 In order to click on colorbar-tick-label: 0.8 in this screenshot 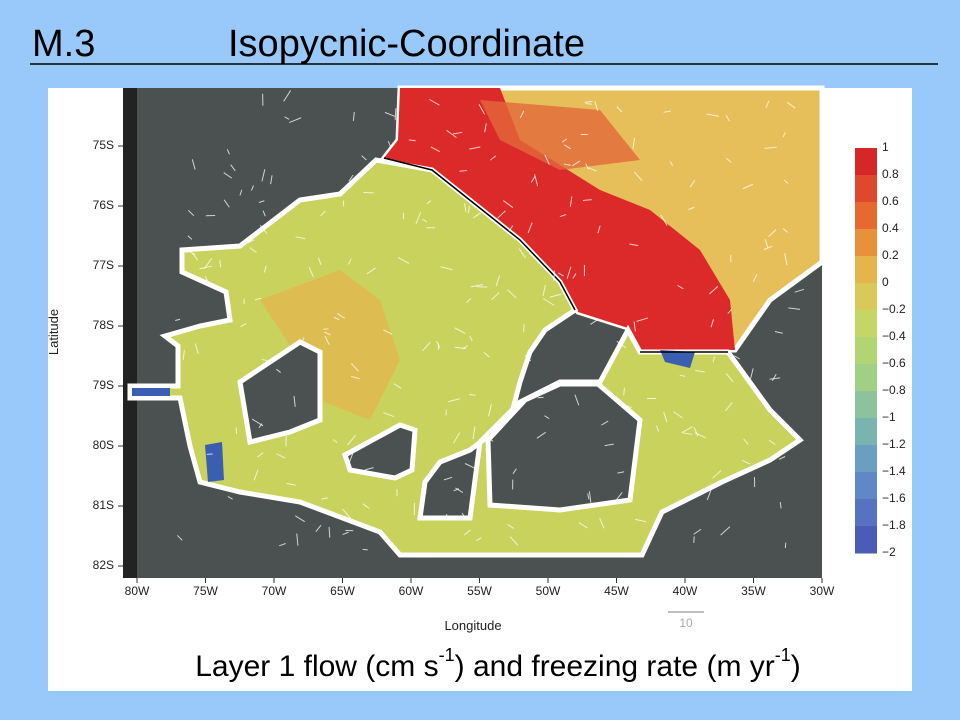, I will do `click(890, 174)`.